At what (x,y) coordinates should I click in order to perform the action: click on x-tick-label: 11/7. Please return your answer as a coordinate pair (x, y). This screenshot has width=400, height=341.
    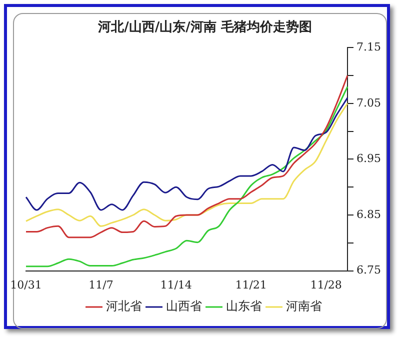
    Looking at the image, I should click on (101, 285).